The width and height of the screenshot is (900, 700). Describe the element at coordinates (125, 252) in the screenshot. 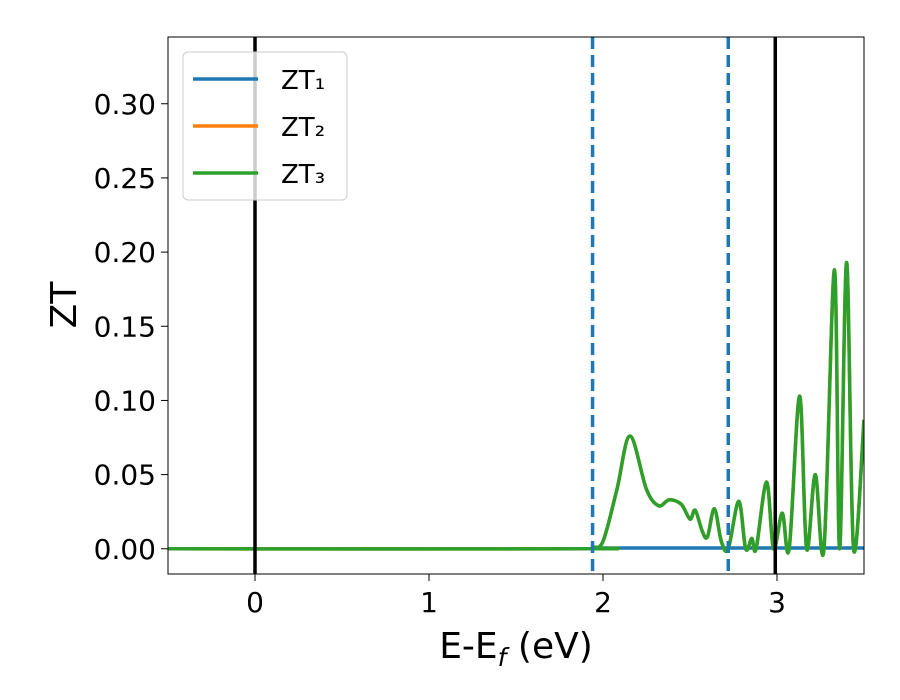

I see `y-tick-label: 0.20` at that location.